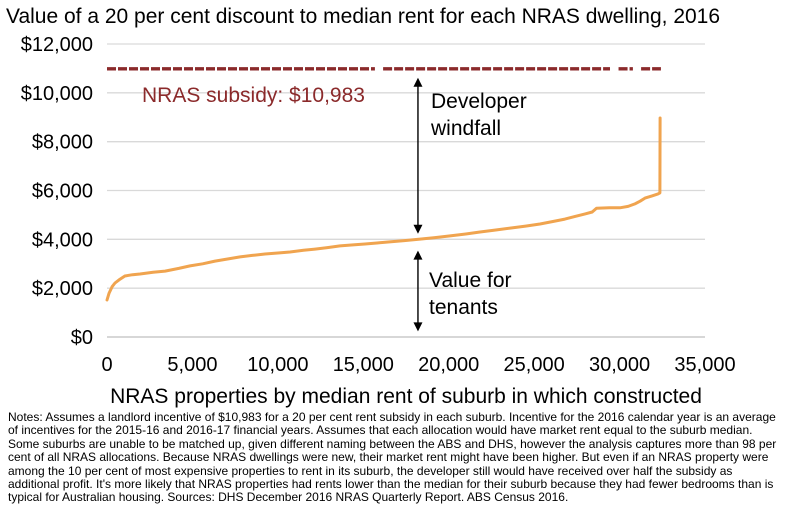  I want to click on x-tick-label: 15,000, so click(363, 365).